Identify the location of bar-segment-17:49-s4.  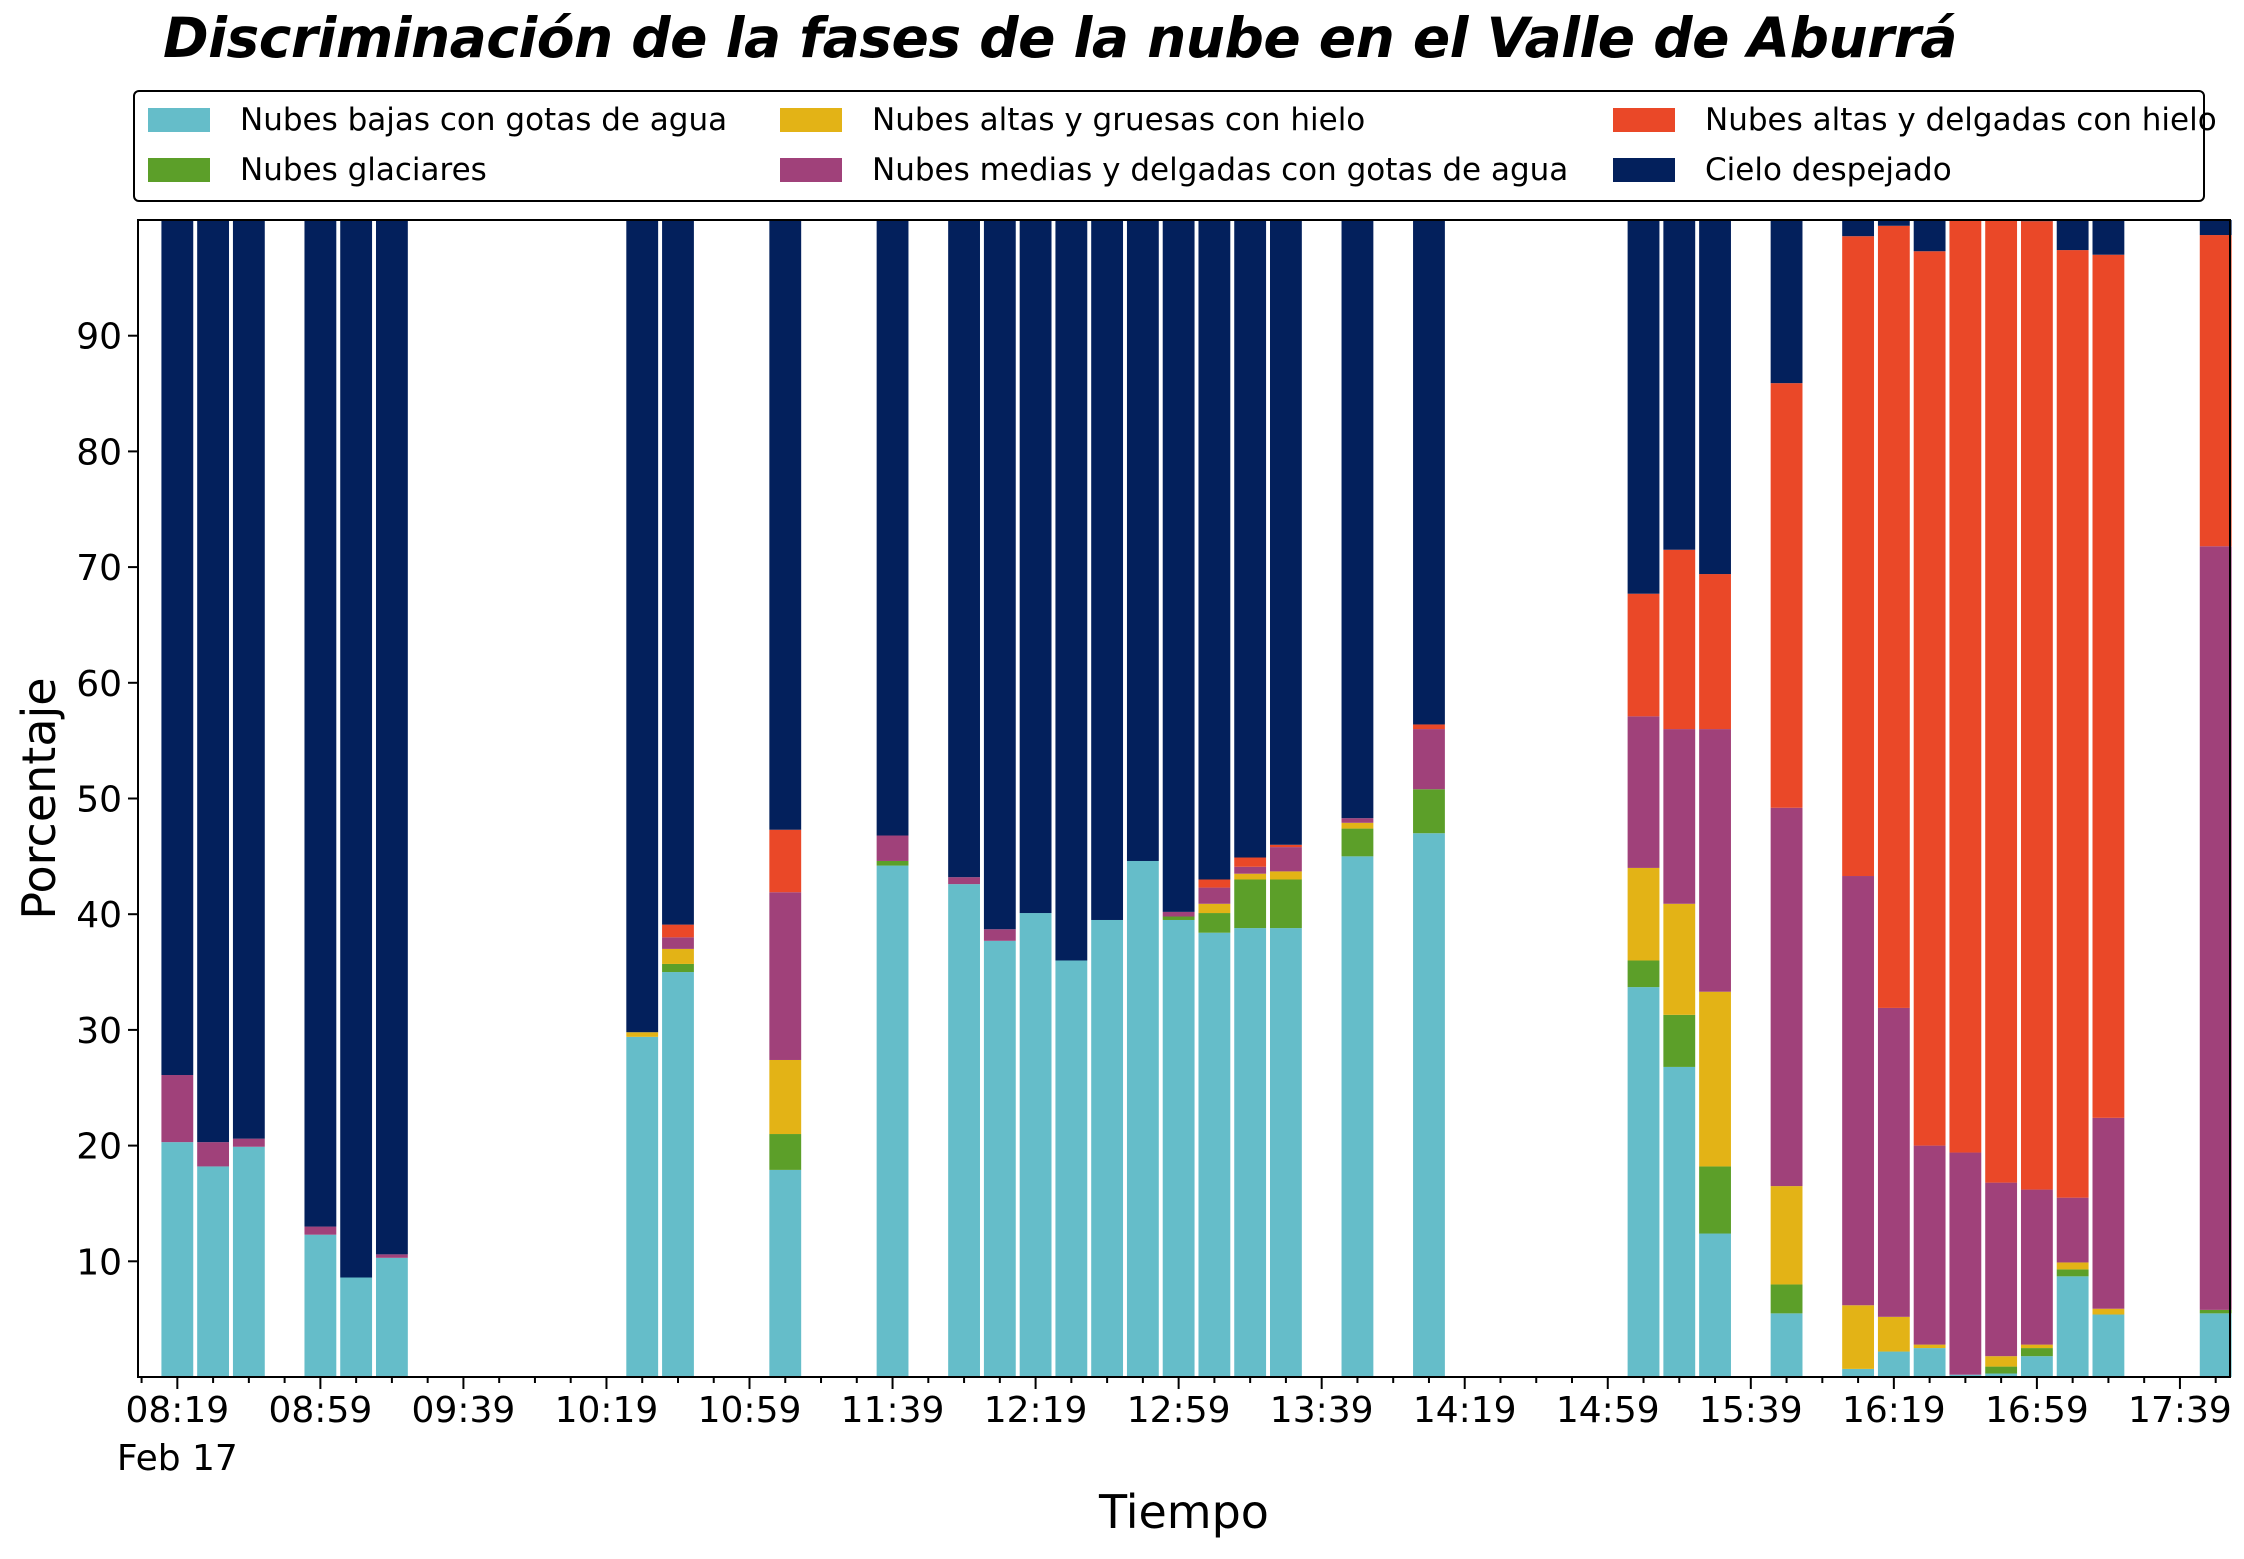
(2215, 391).